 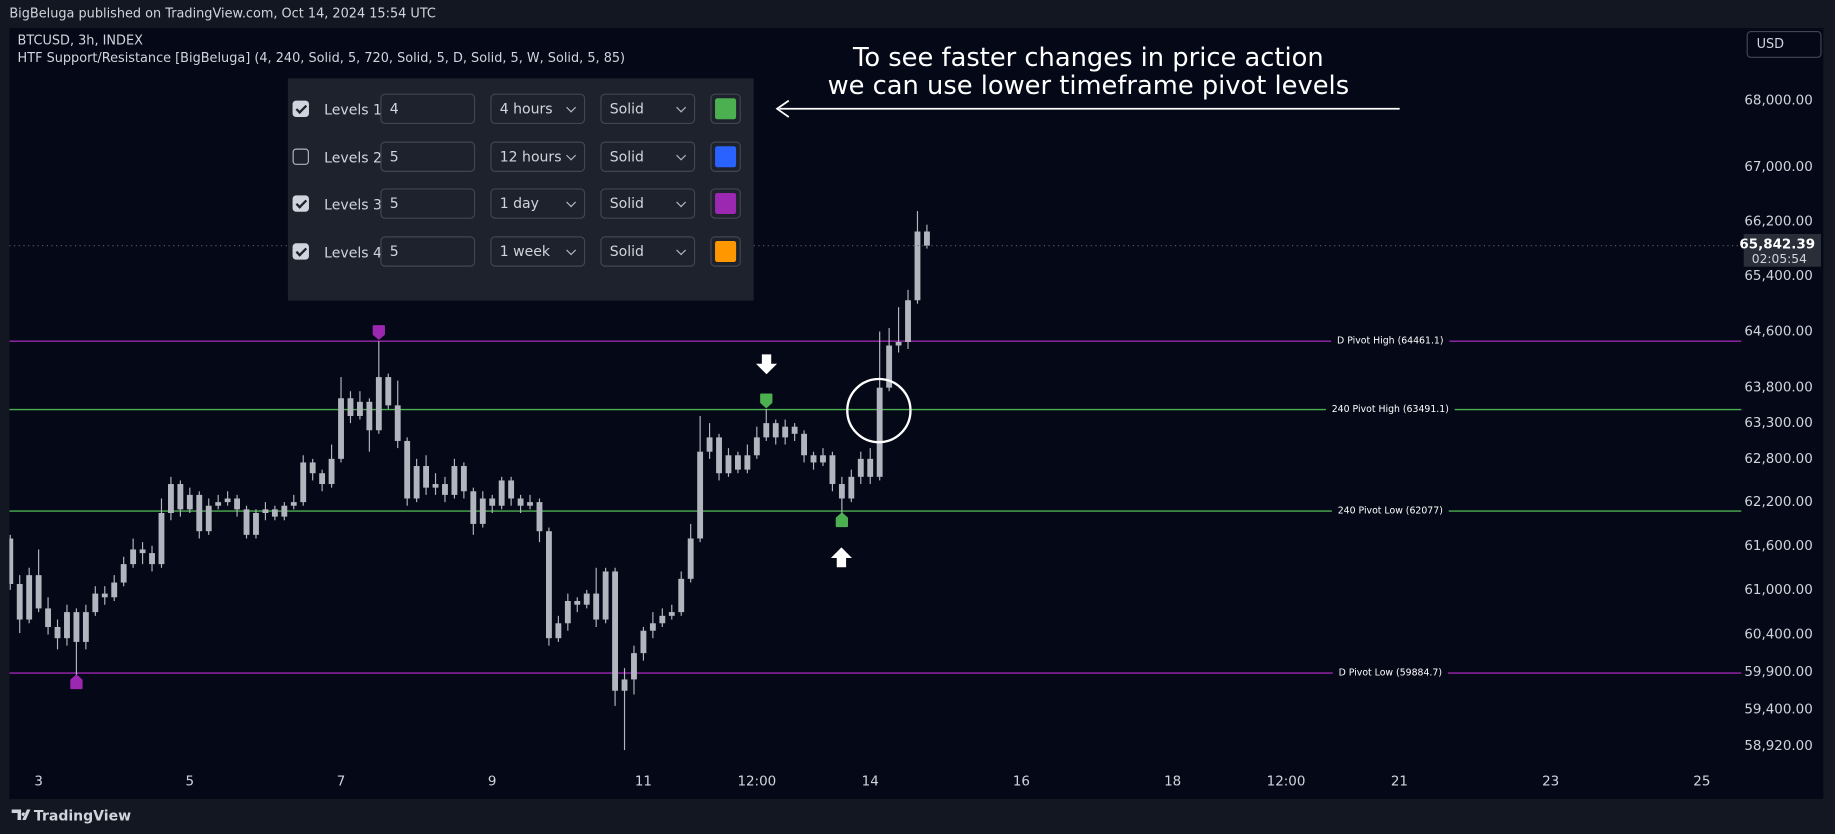 What do you see at coordinates (1778, 546) in the screenshot?
I see `y-tick-label: 61,600.00` at bounding box center [1778, 546].